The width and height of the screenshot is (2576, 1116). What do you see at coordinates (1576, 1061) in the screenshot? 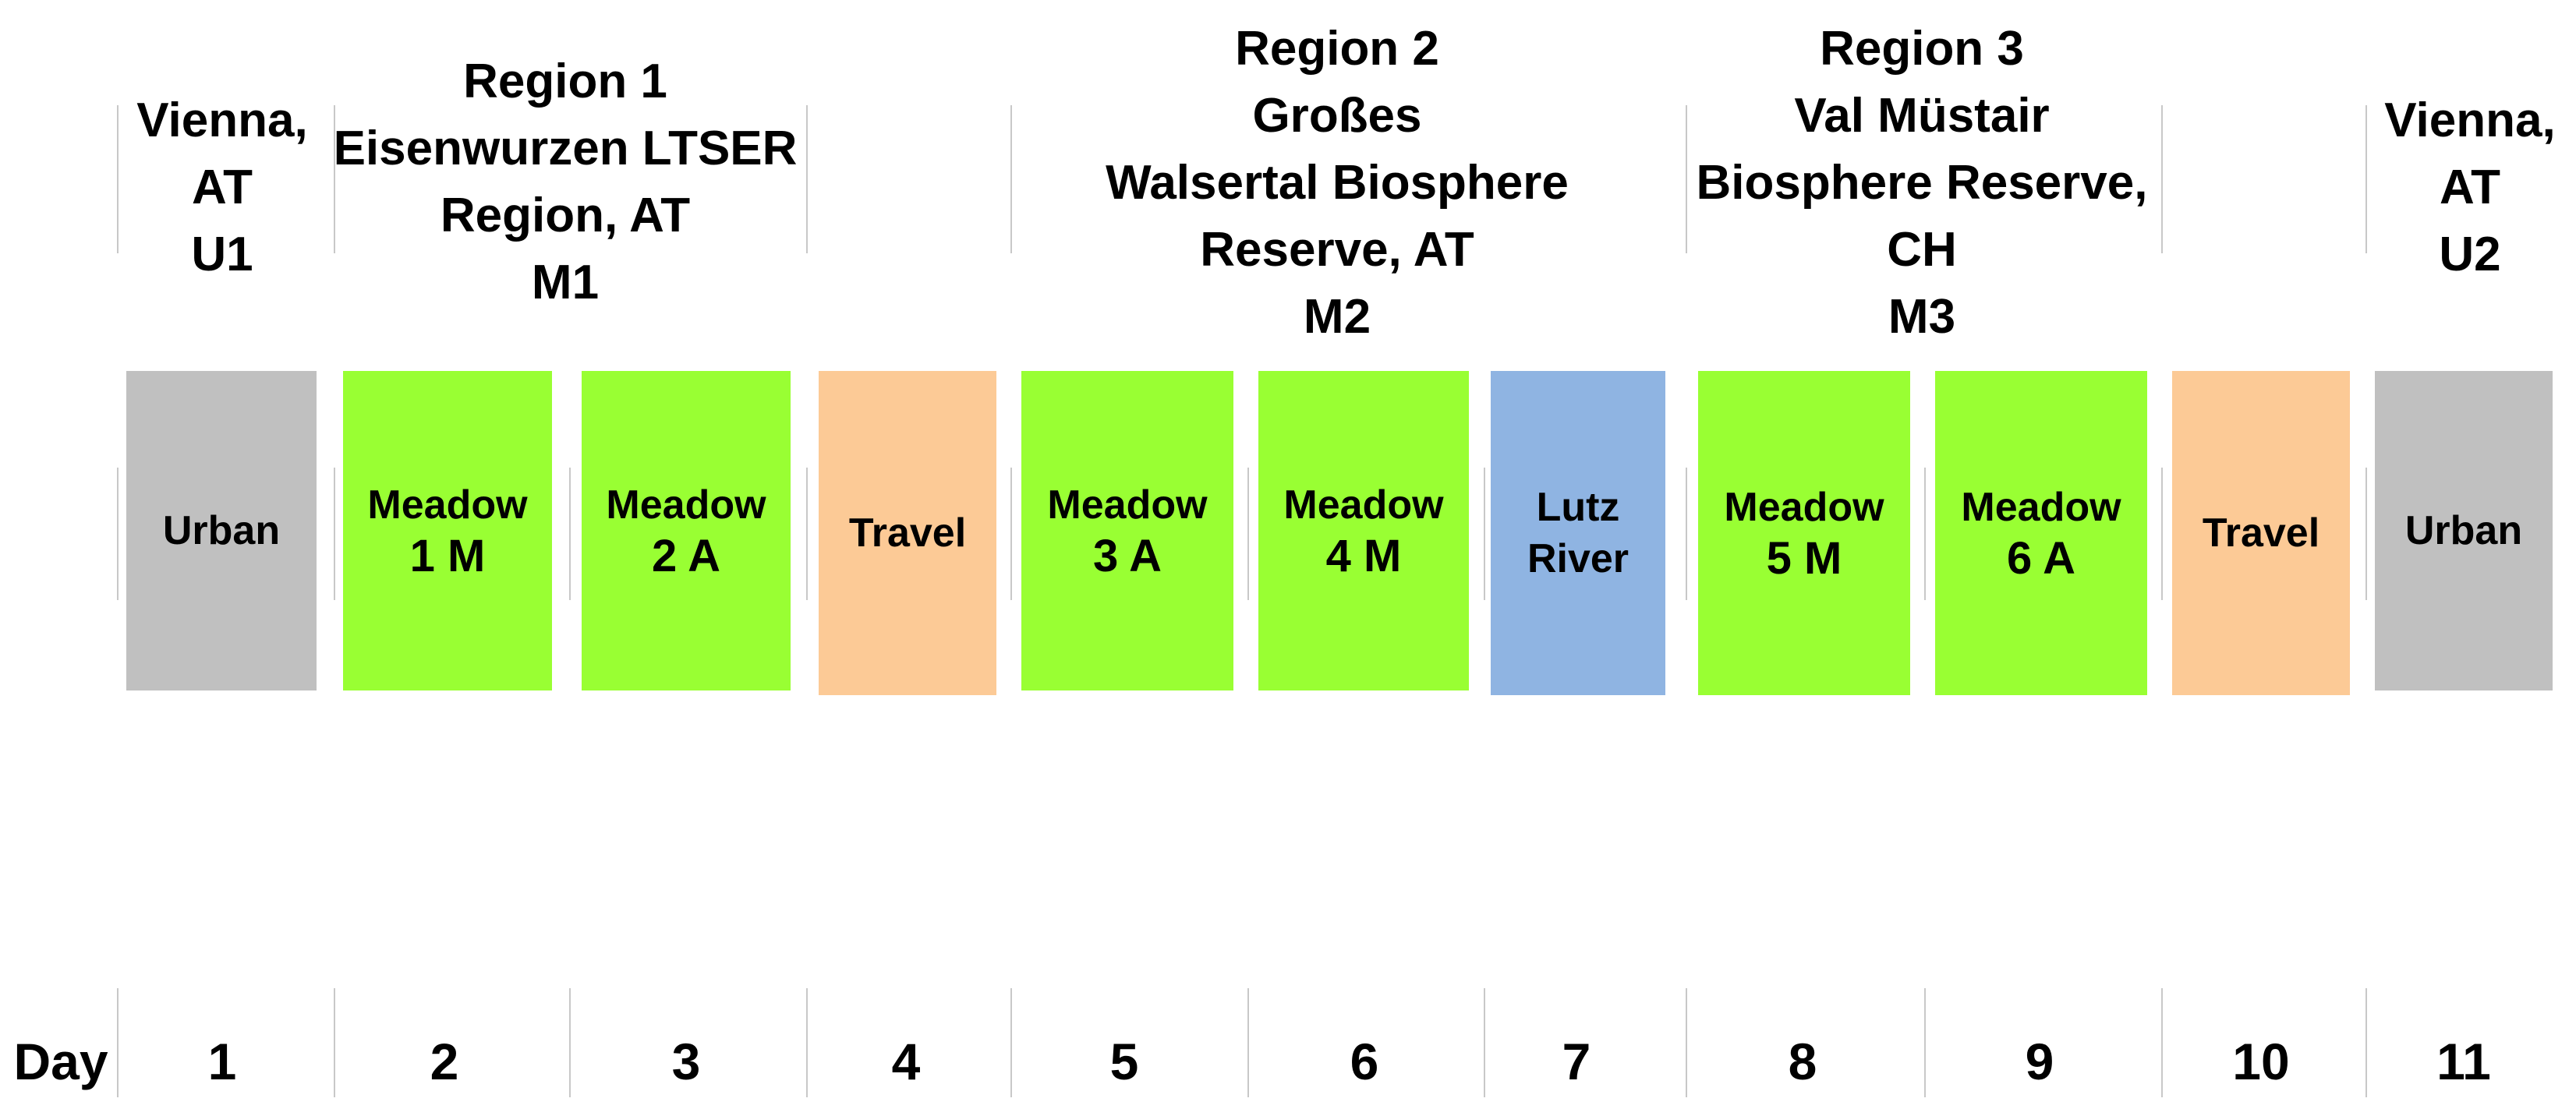
I see `day-number: 7` at bounding box center [1576, 1061].